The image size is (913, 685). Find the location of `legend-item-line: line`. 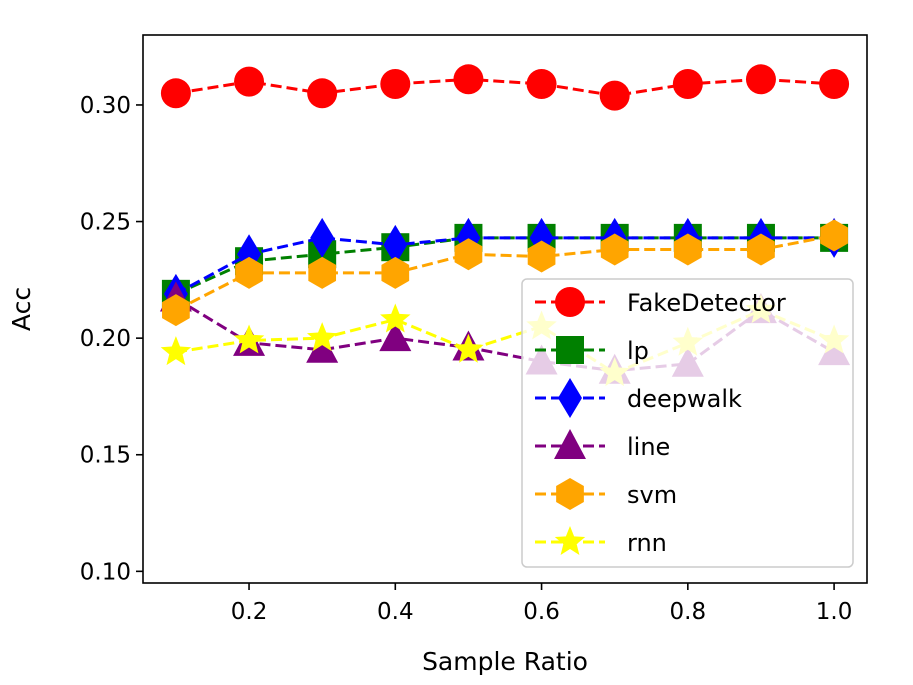

legend-item-line: line is located at coordinates (602, 445).